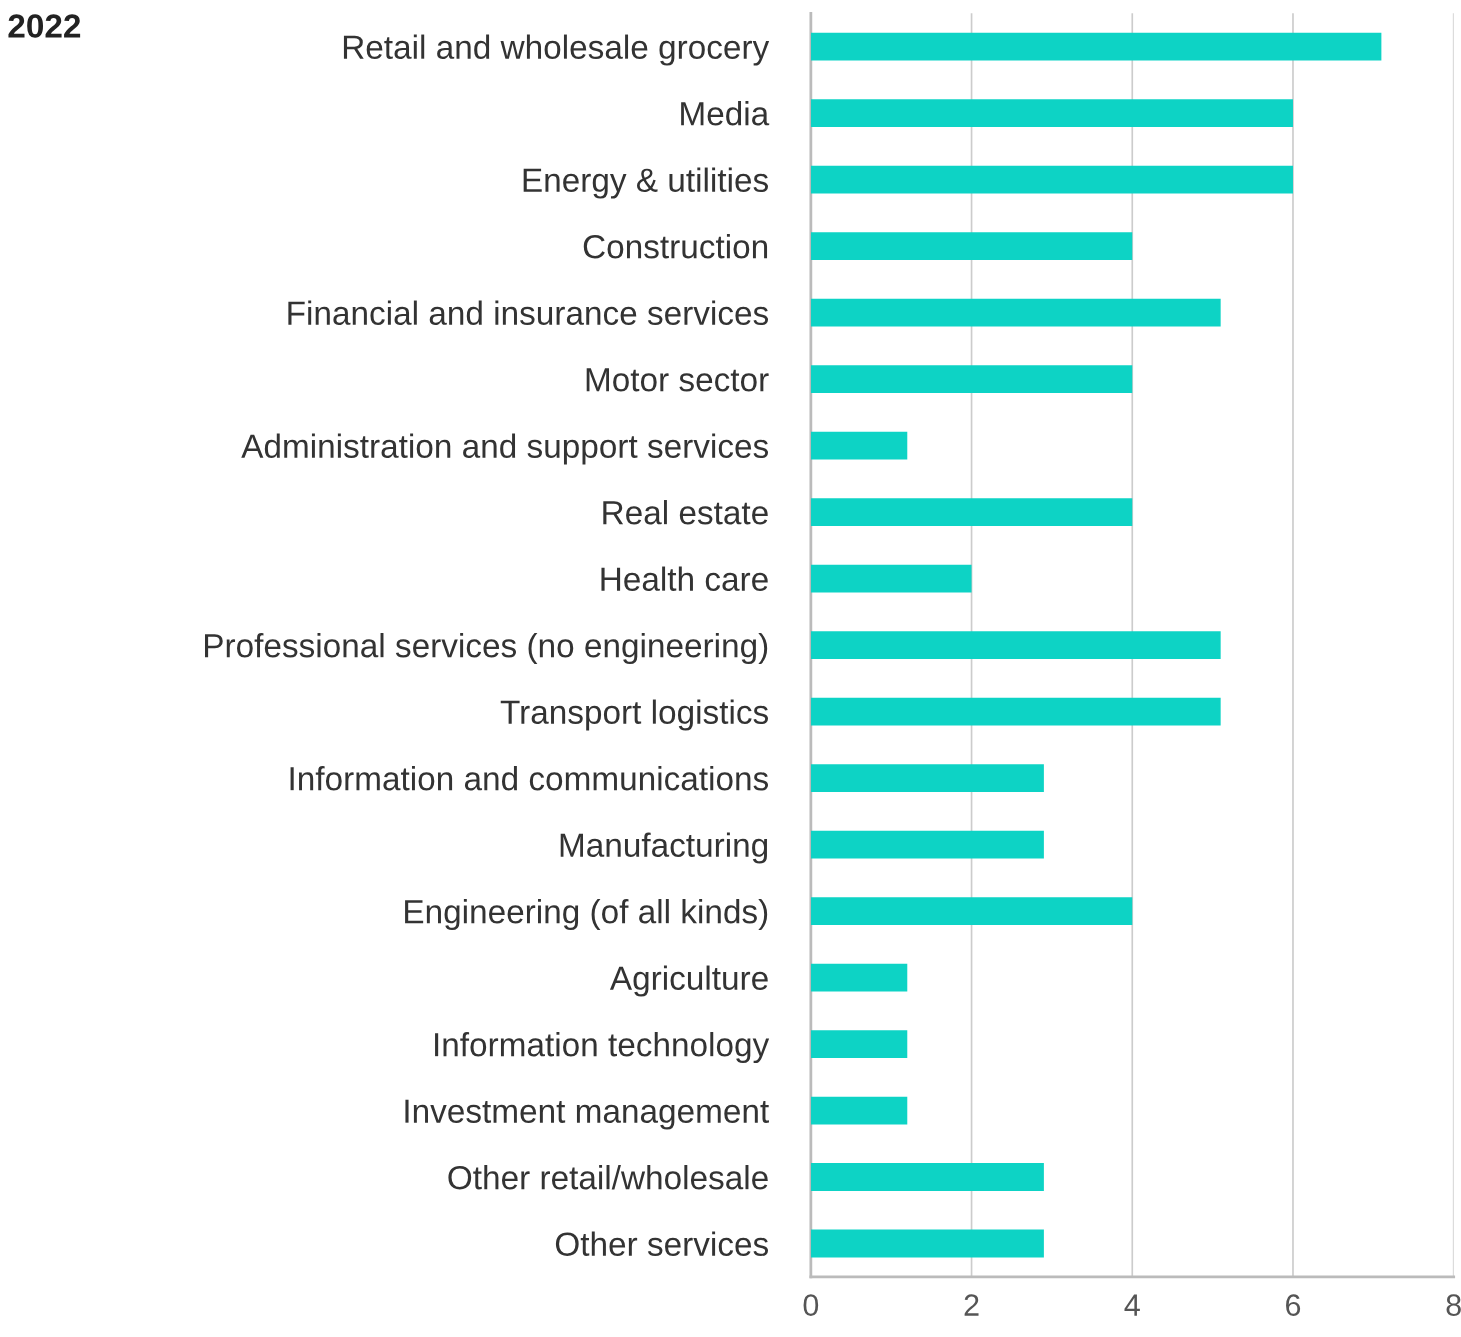  What do you see at coordinates (1453, 1305) in the screenshot?
I see `x-tick-label: 8` at bounding box center [1453, 1305].